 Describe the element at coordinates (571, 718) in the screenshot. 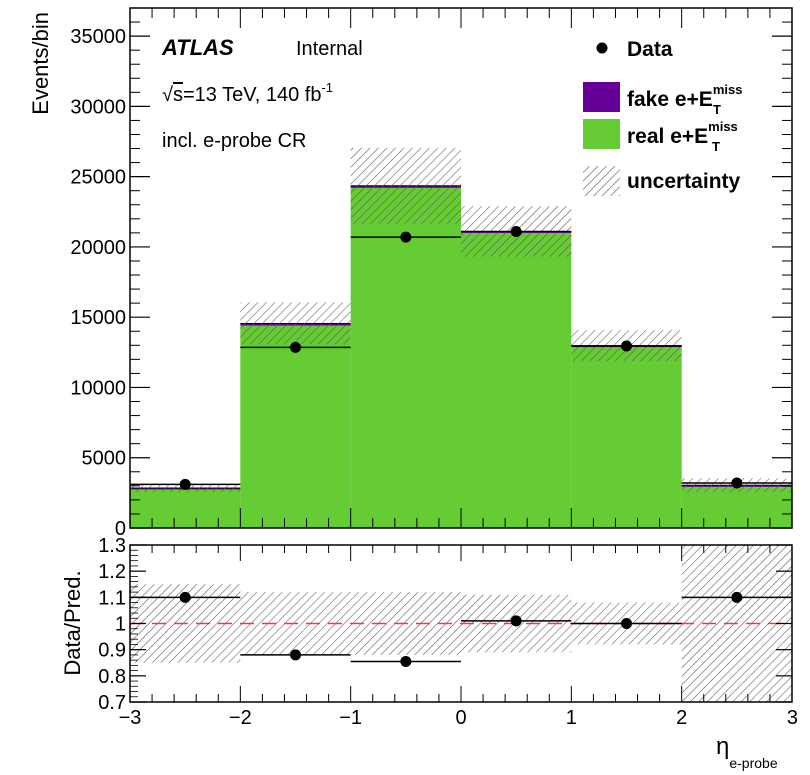

I see `x-tick-label: 1` at that location.